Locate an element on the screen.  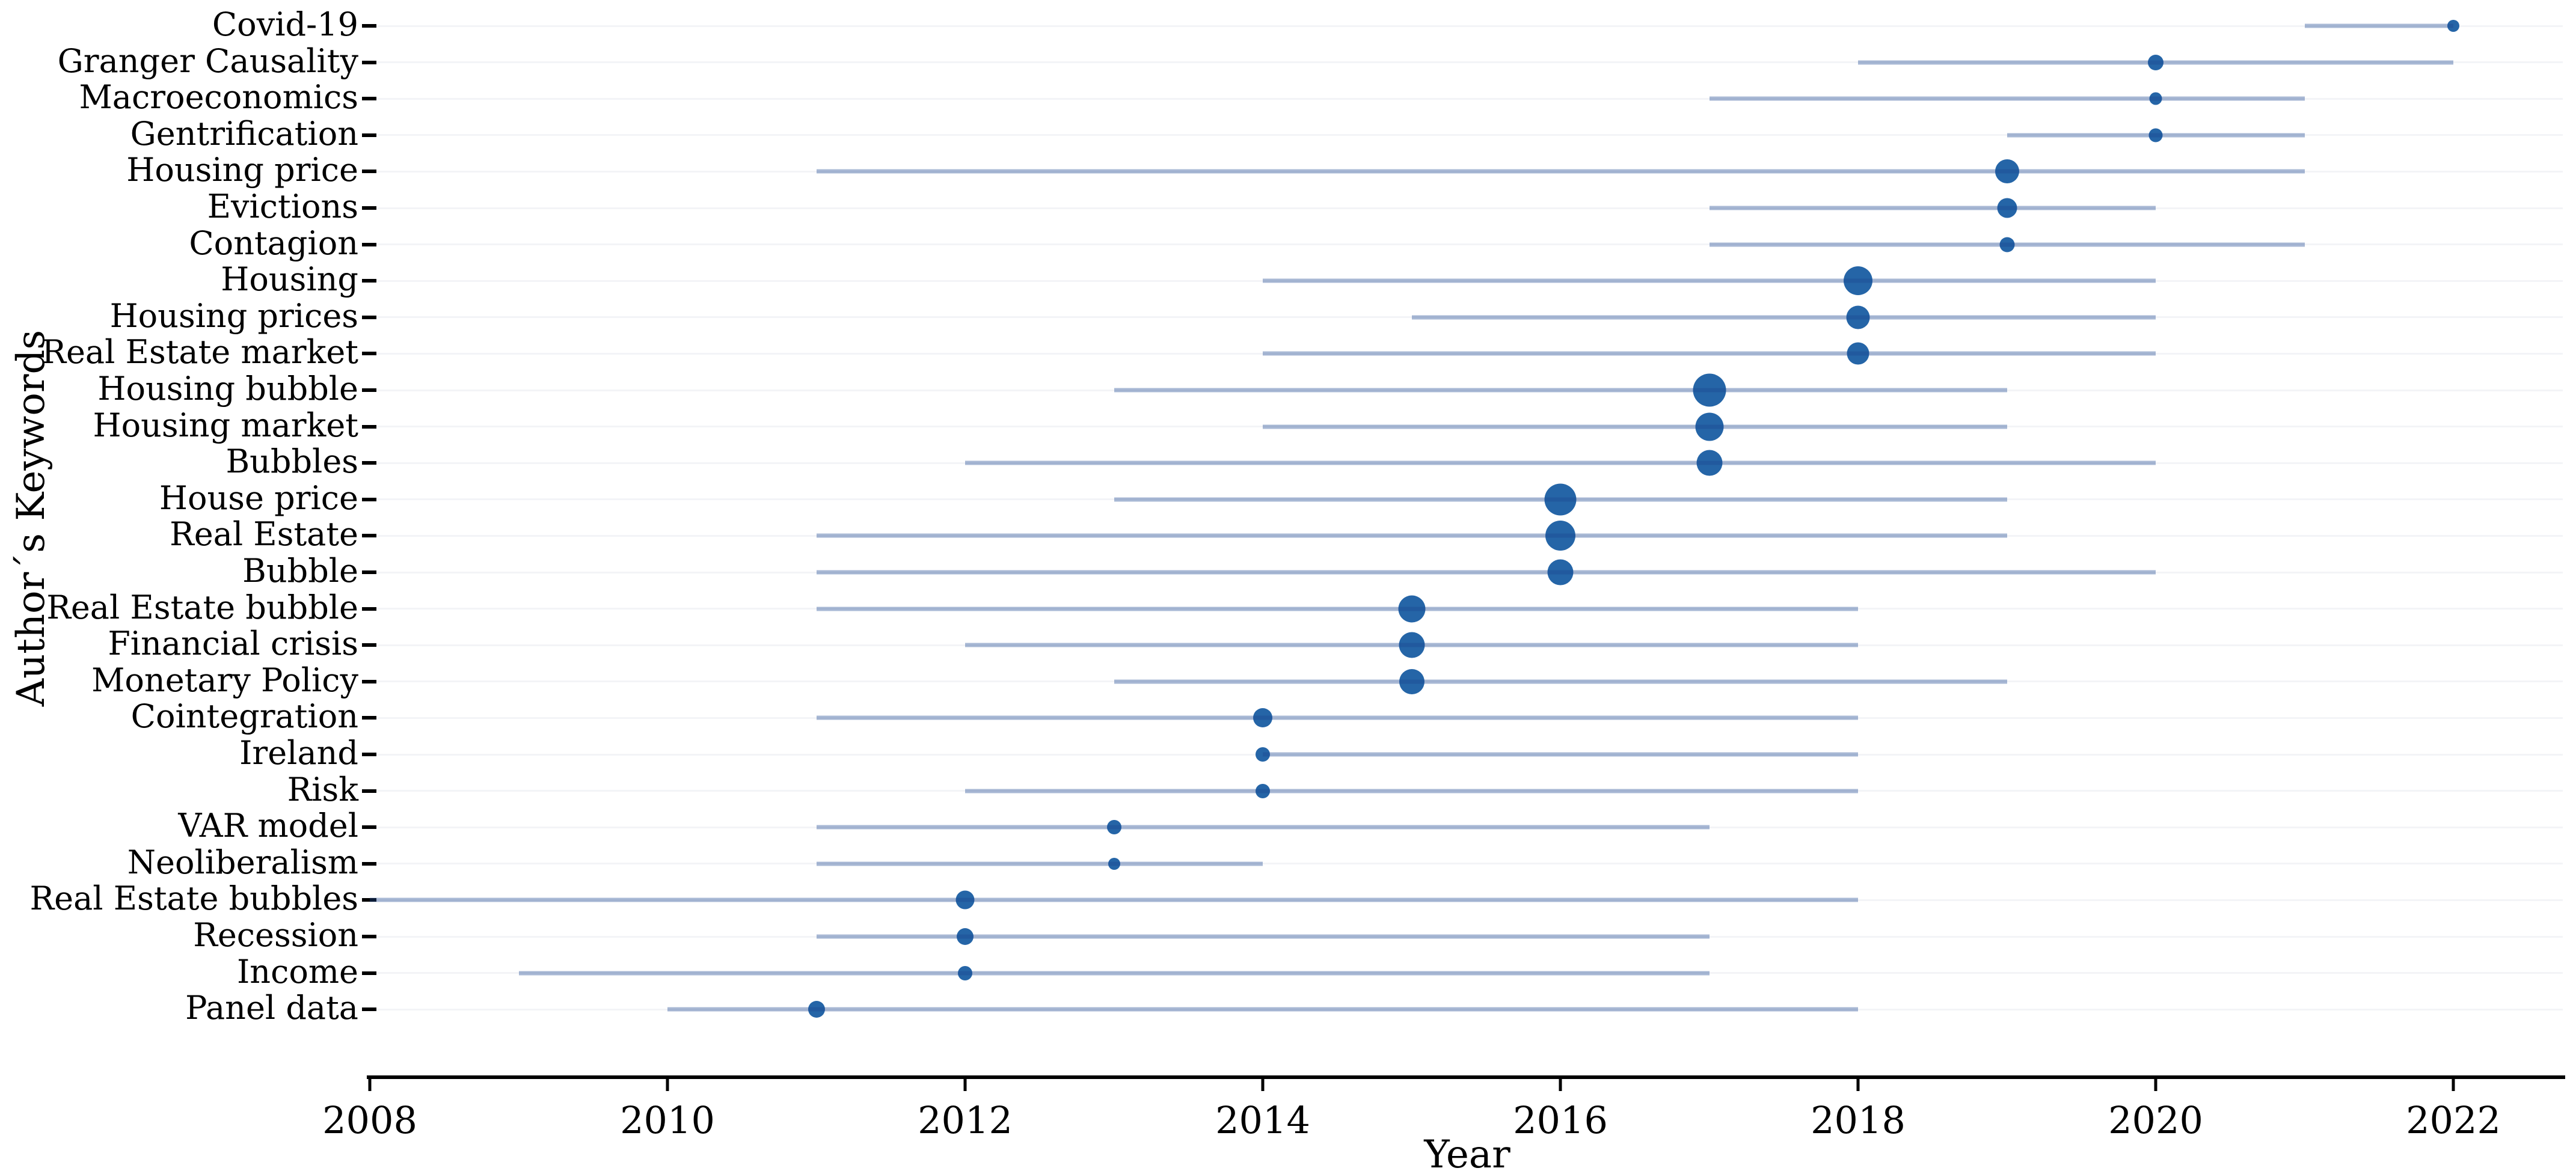
x-tick-label: 2018 is located at coordinates (1858, 1120).